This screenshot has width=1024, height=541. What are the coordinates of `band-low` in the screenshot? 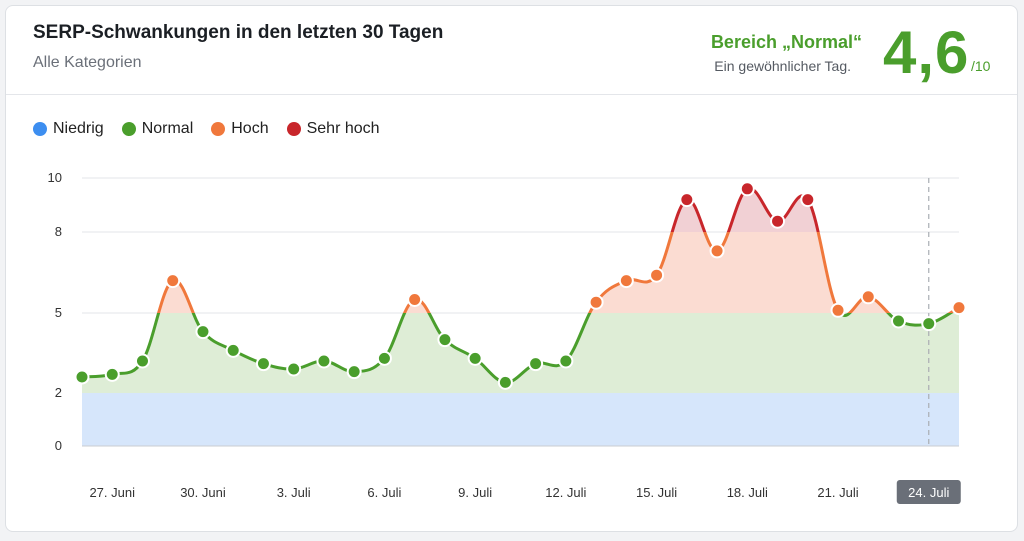 It's located at (520, 419).